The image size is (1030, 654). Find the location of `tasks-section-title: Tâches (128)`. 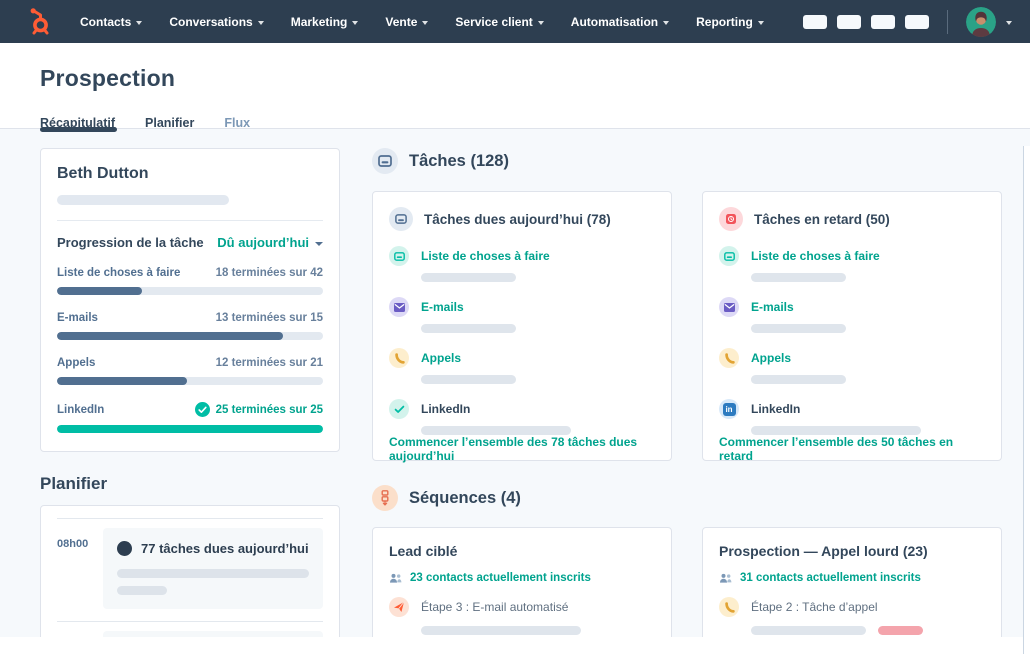

tasks-section-title: Tâches (128) is located at coordinates (459, 160).